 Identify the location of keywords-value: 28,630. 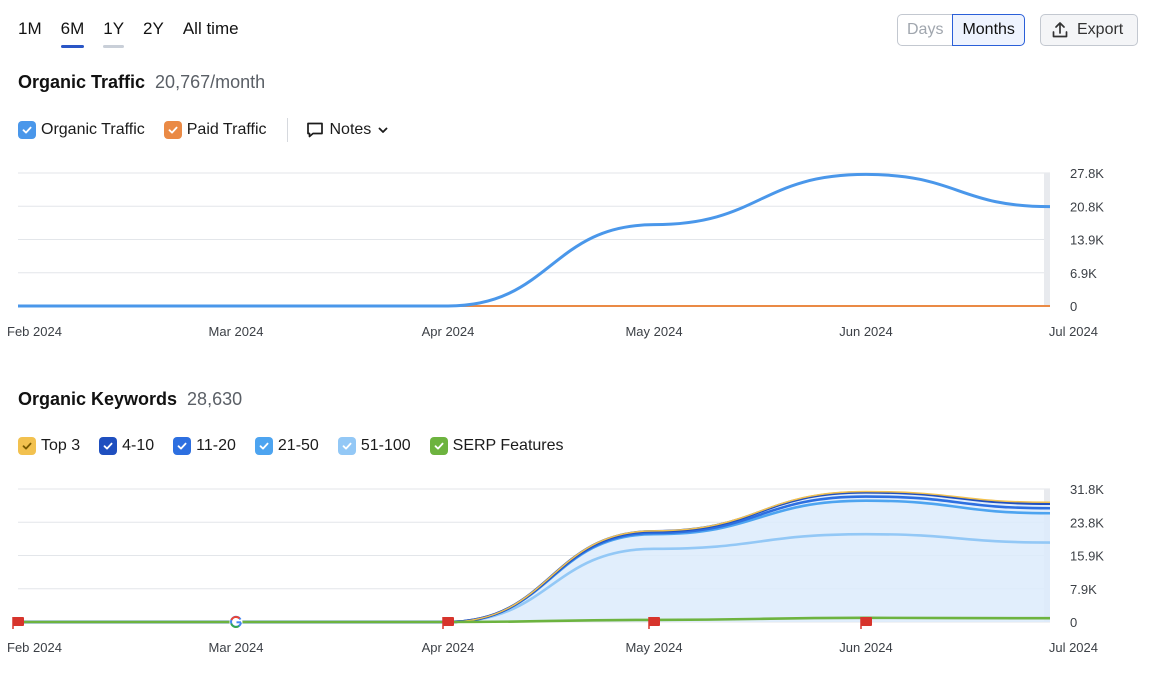
(215, 399).